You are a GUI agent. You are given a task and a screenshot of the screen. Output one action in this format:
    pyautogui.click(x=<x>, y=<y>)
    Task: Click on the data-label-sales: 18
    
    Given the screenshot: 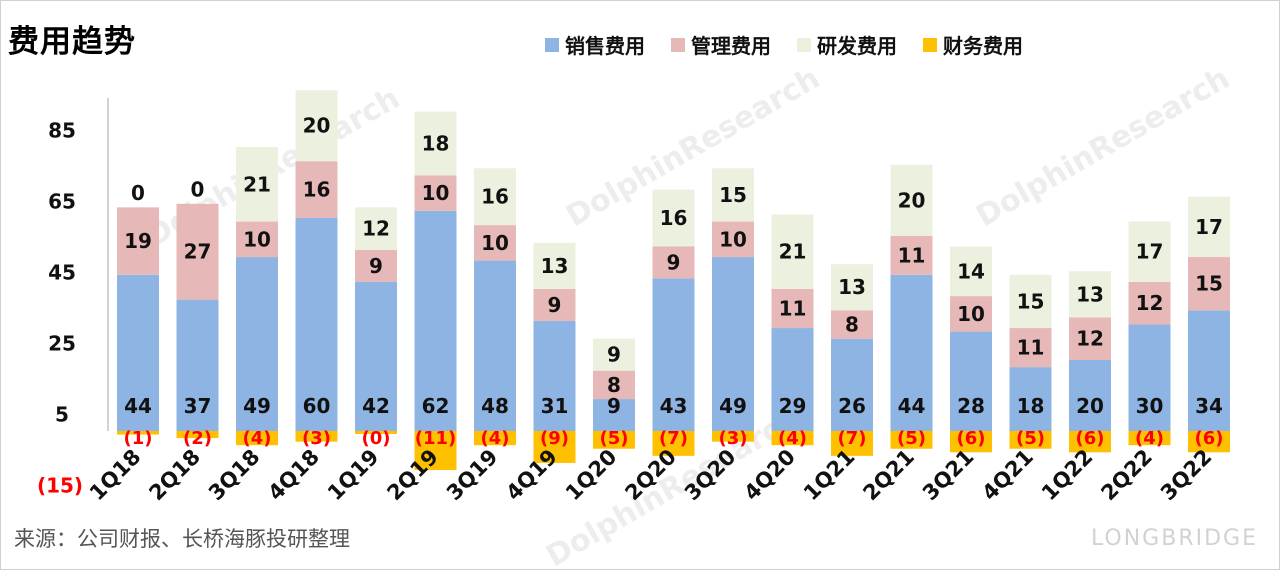 What is the action you would take?
    pyautogui.click(x=1031, y=406)
    